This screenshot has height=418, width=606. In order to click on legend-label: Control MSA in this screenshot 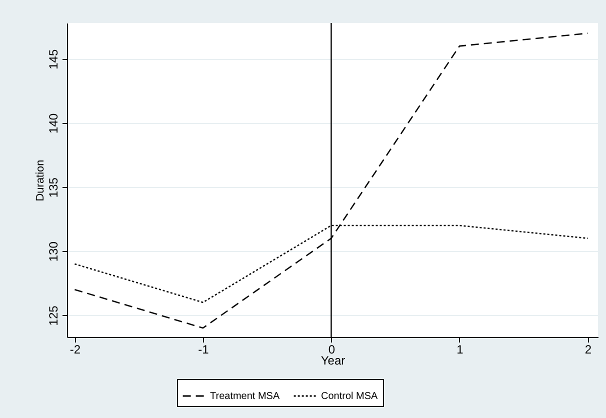, I will do `click(349, 396)`.